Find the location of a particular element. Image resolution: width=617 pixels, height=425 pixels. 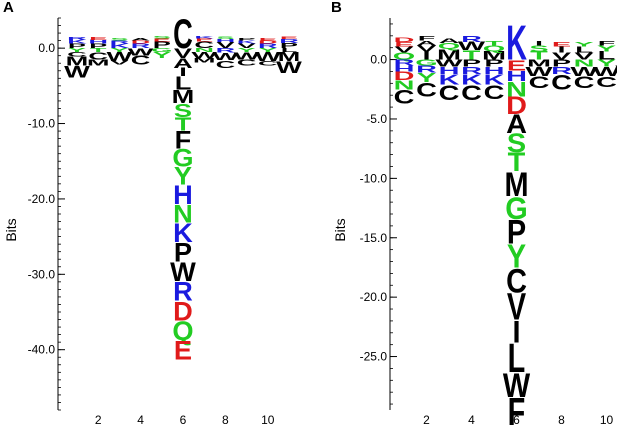

logo-letter-pos5-below1: H is located at coordinates (494, 70).